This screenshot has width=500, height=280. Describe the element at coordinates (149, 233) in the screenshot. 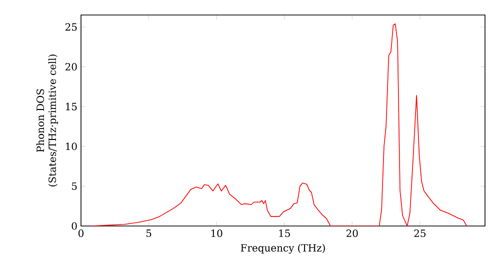

I see `x-tick-label: 5` at that location.